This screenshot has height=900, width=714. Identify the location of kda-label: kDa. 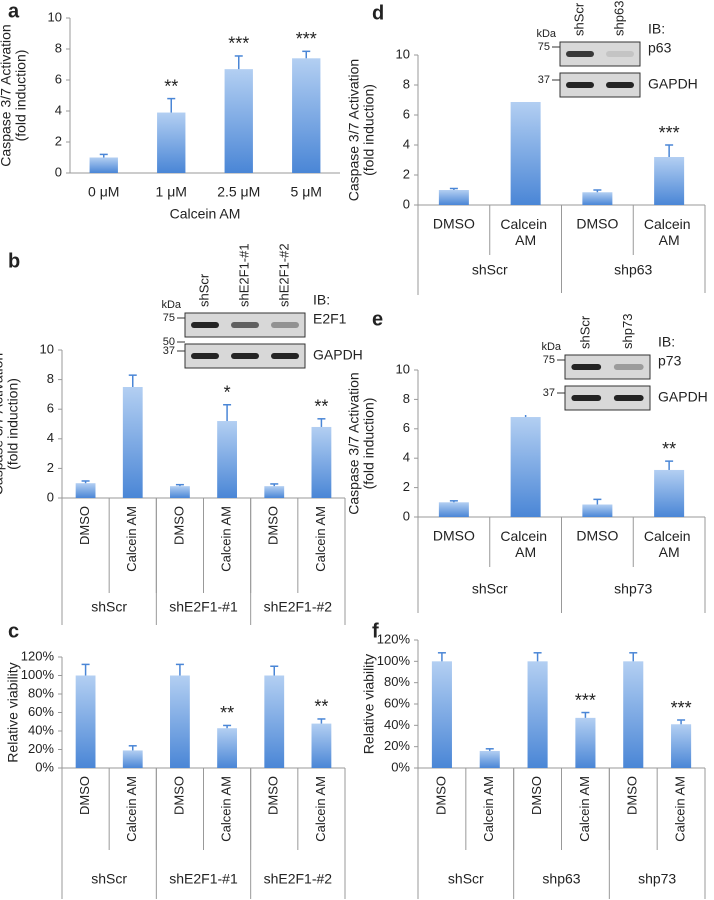
(551, 347).